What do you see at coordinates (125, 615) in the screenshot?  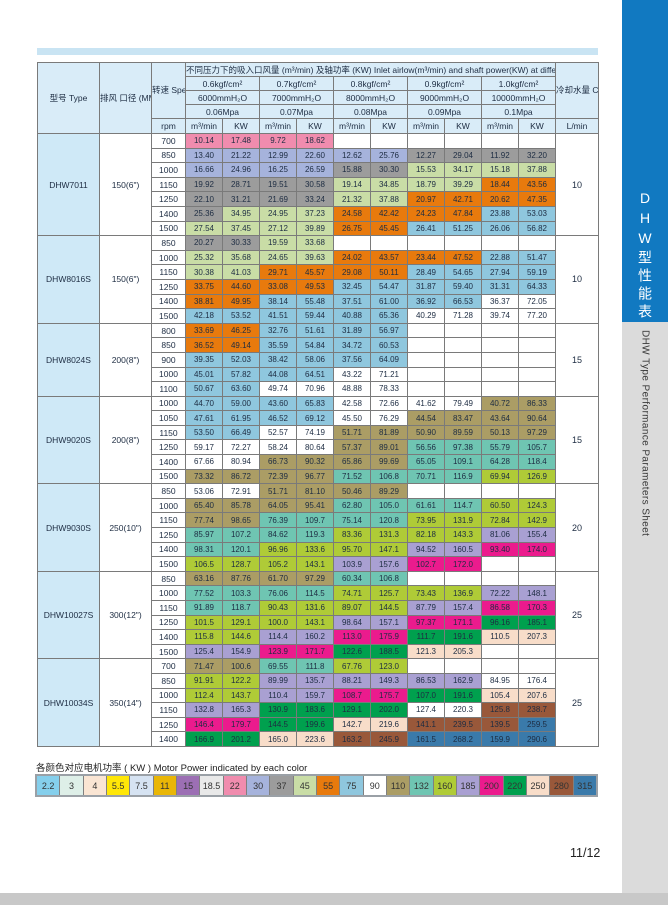 I see `port-cell: 300(12")` at bounding box center [125, 615].